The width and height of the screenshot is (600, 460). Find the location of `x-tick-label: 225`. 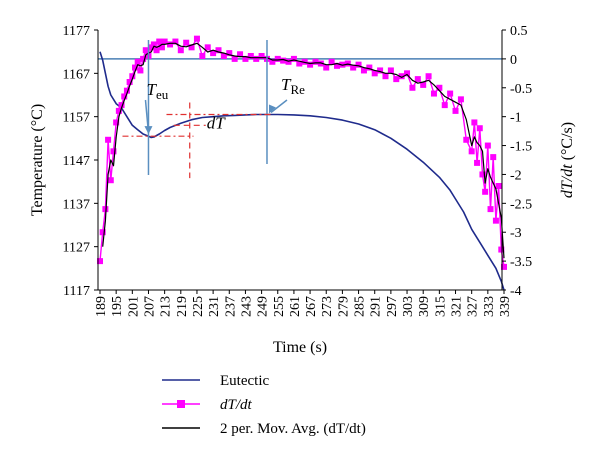

x-tick-label: 225 is located at coordinates (198, 306).